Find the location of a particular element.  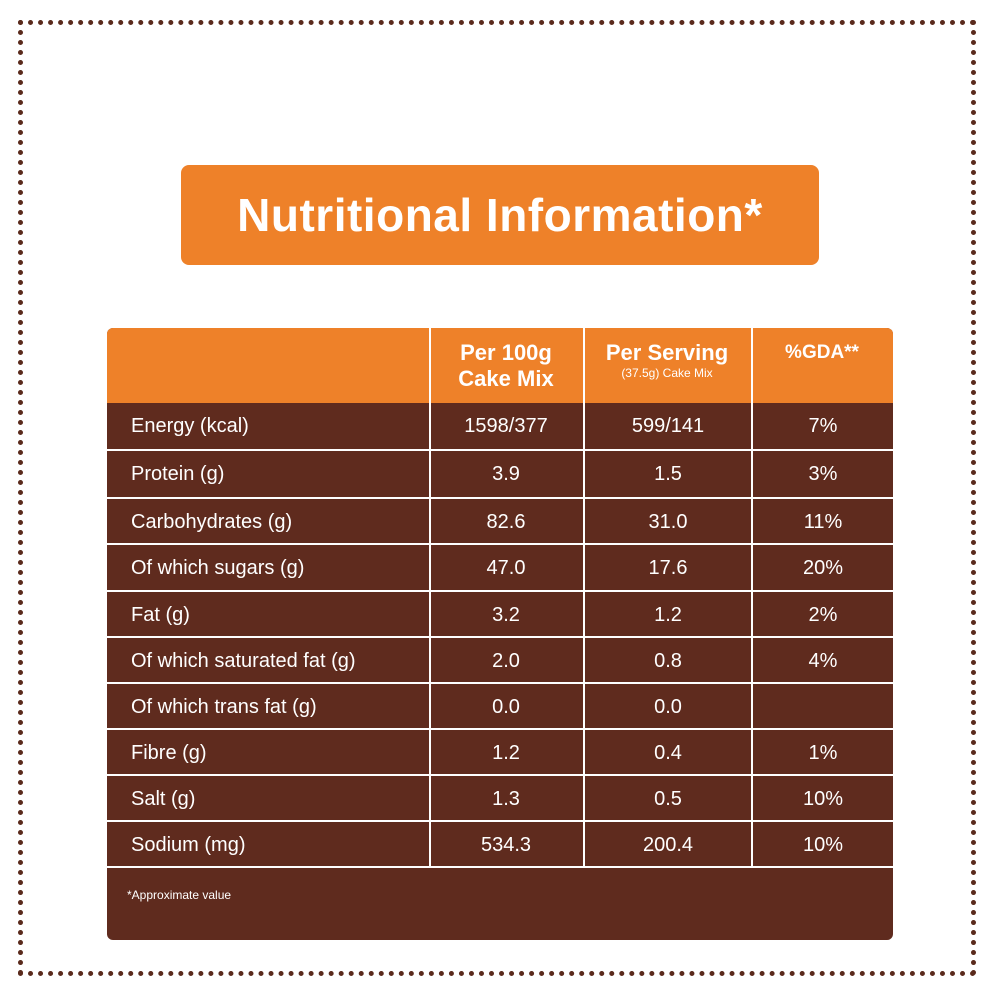

header-per-serving-main: Per Serving is located at coordinates (667, 352).